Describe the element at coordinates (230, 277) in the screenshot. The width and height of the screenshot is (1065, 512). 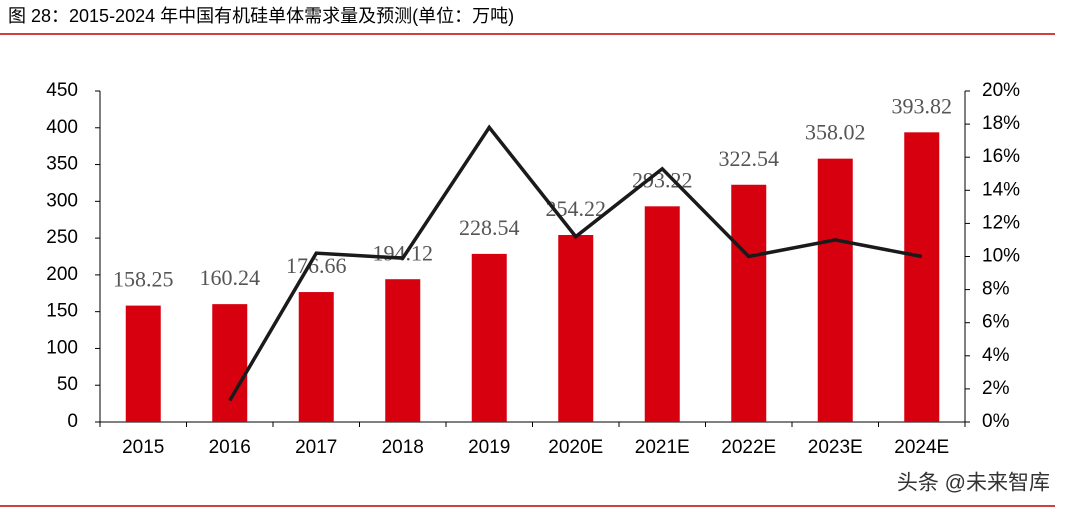
I see `value-label: 160.24` at that location.